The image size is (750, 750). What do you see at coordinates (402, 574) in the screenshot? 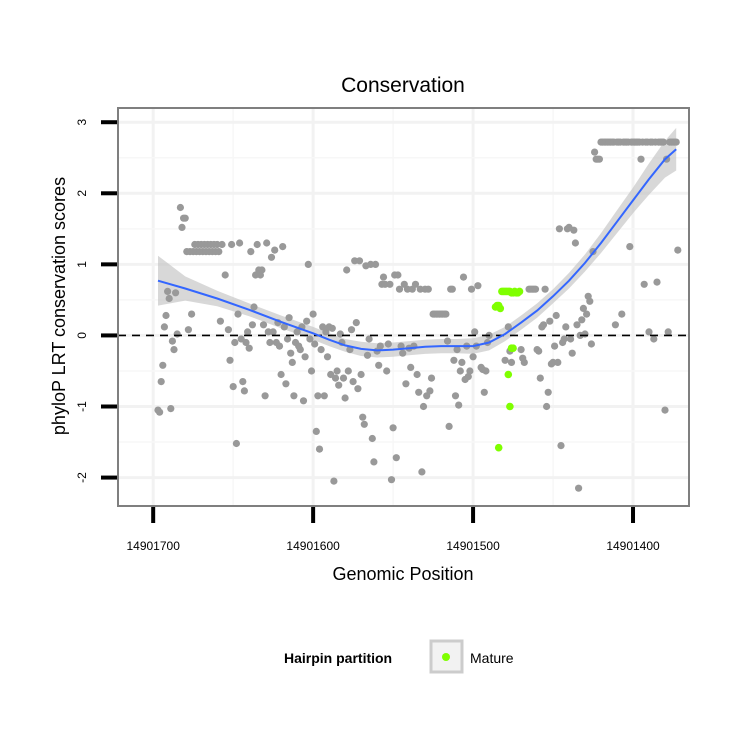
I see `x-axis-title: Genomic Position` at bounding box center [402, 574].